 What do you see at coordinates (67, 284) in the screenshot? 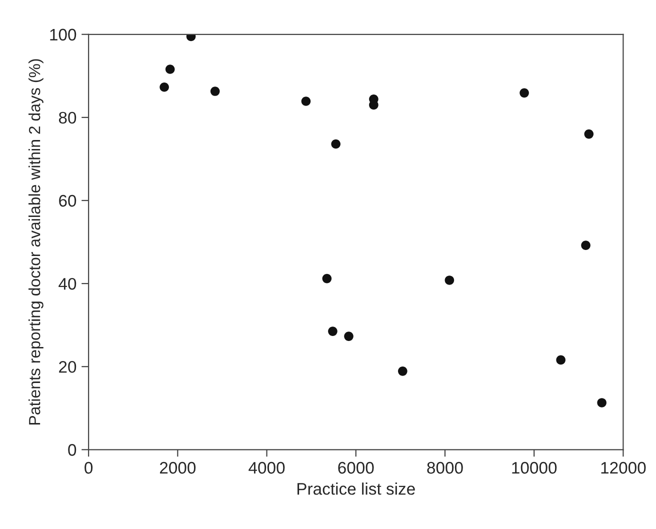
I see `y-tick-label: 40` at bounding box center [67, 284].